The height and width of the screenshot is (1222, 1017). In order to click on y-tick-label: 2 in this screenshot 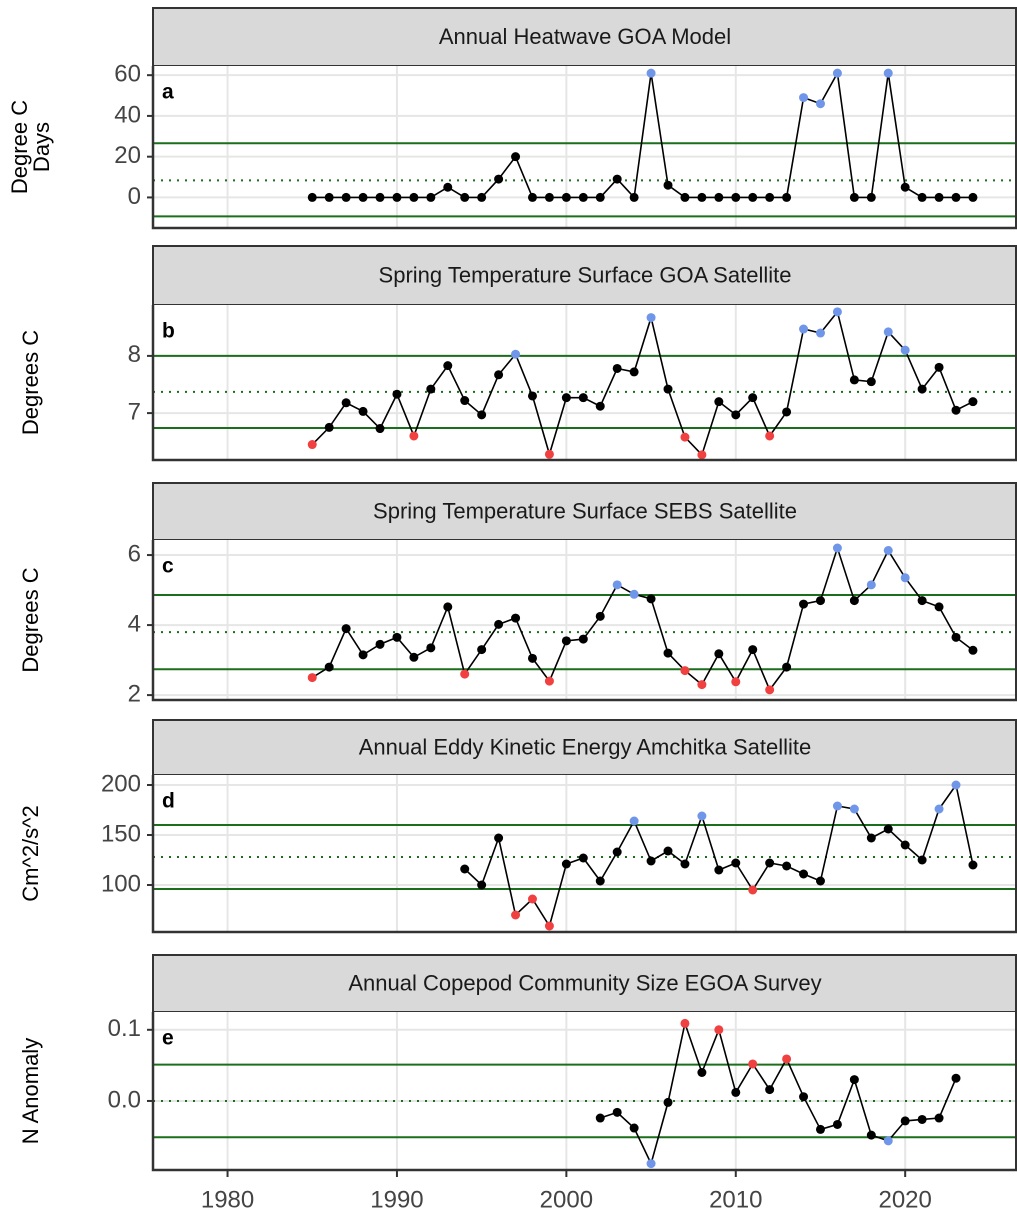, I will do `click(134, 693)`.